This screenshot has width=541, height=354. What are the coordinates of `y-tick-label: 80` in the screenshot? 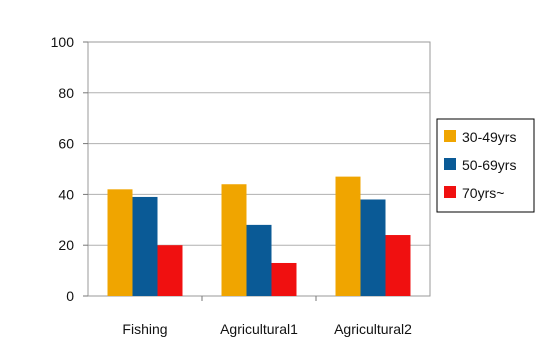 It's located at (66, 93).